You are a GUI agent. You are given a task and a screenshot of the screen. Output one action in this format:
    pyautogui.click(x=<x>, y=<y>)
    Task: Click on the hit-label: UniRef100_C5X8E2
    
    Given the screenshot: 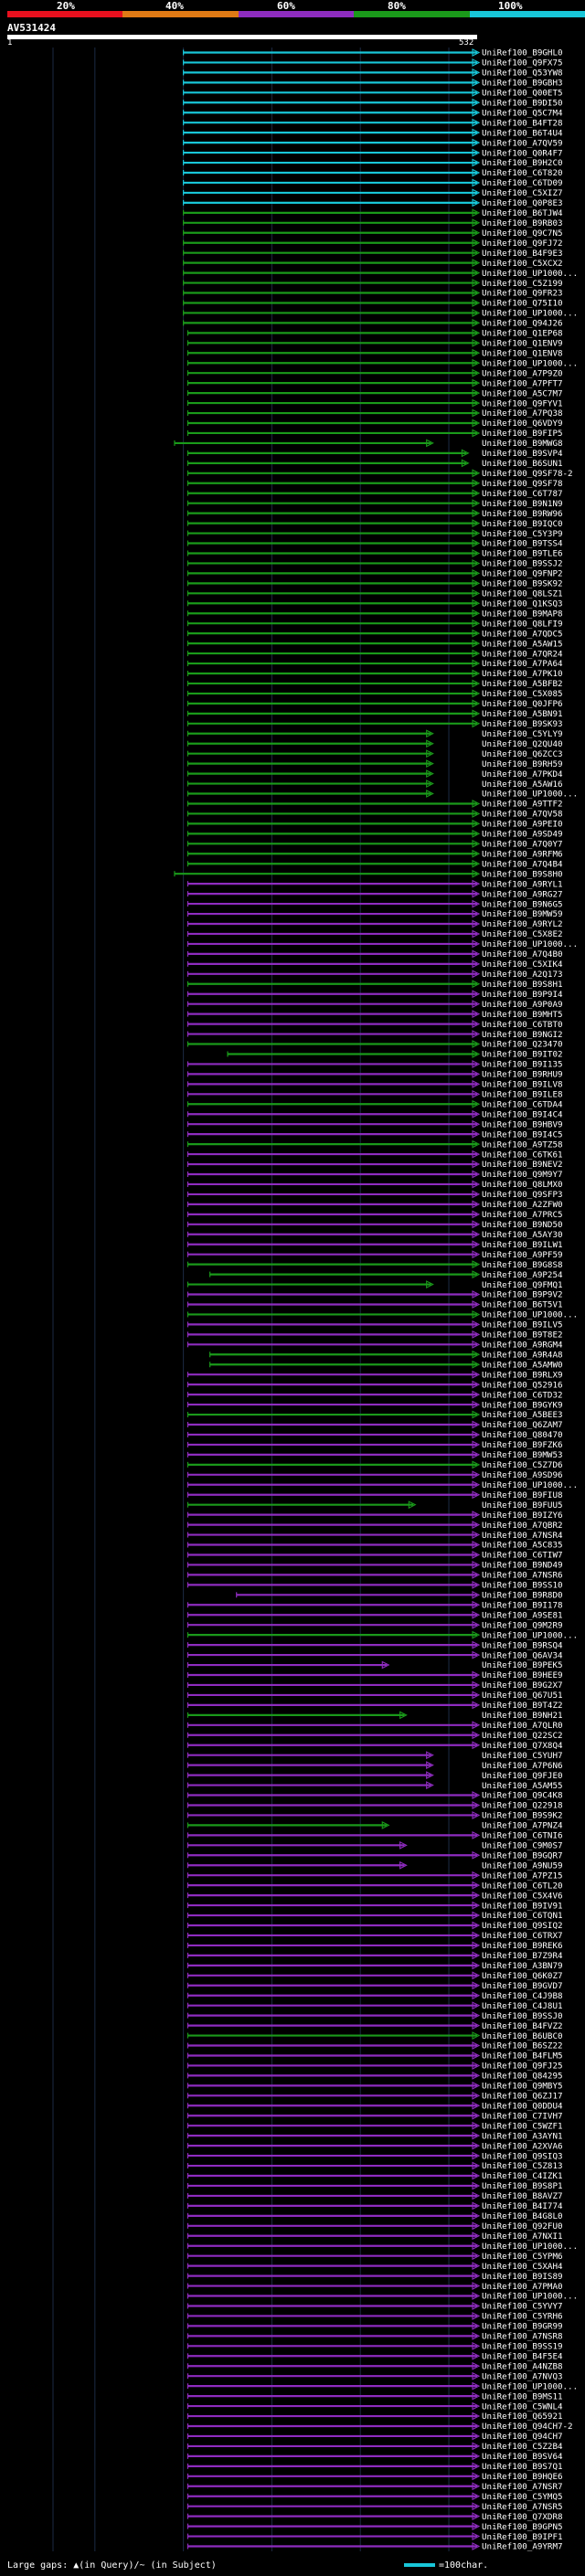 What is the action you would take?
    pyautogui.click(x=522, y=934)
    